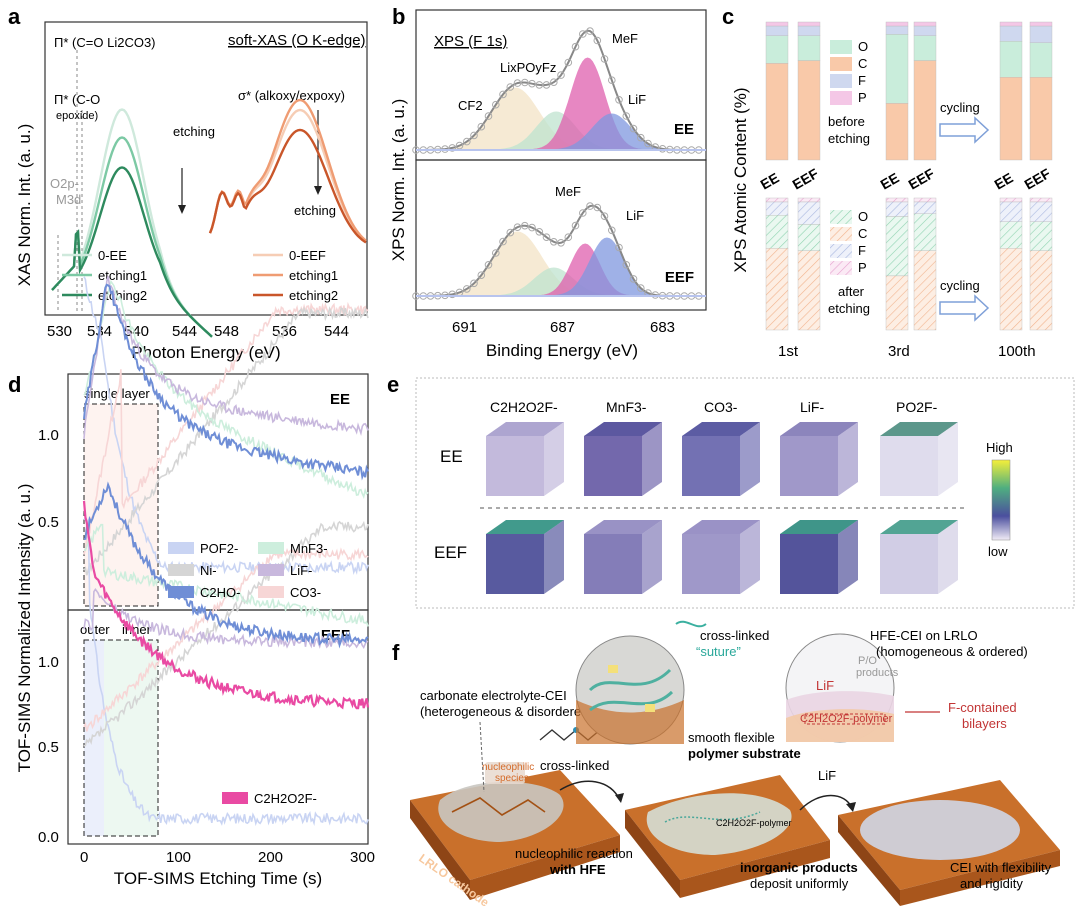 Image resolution: width=1080 pixels, height=909 pixels. I want to click on label-rigidity: and rigidity, so click(991, 883).